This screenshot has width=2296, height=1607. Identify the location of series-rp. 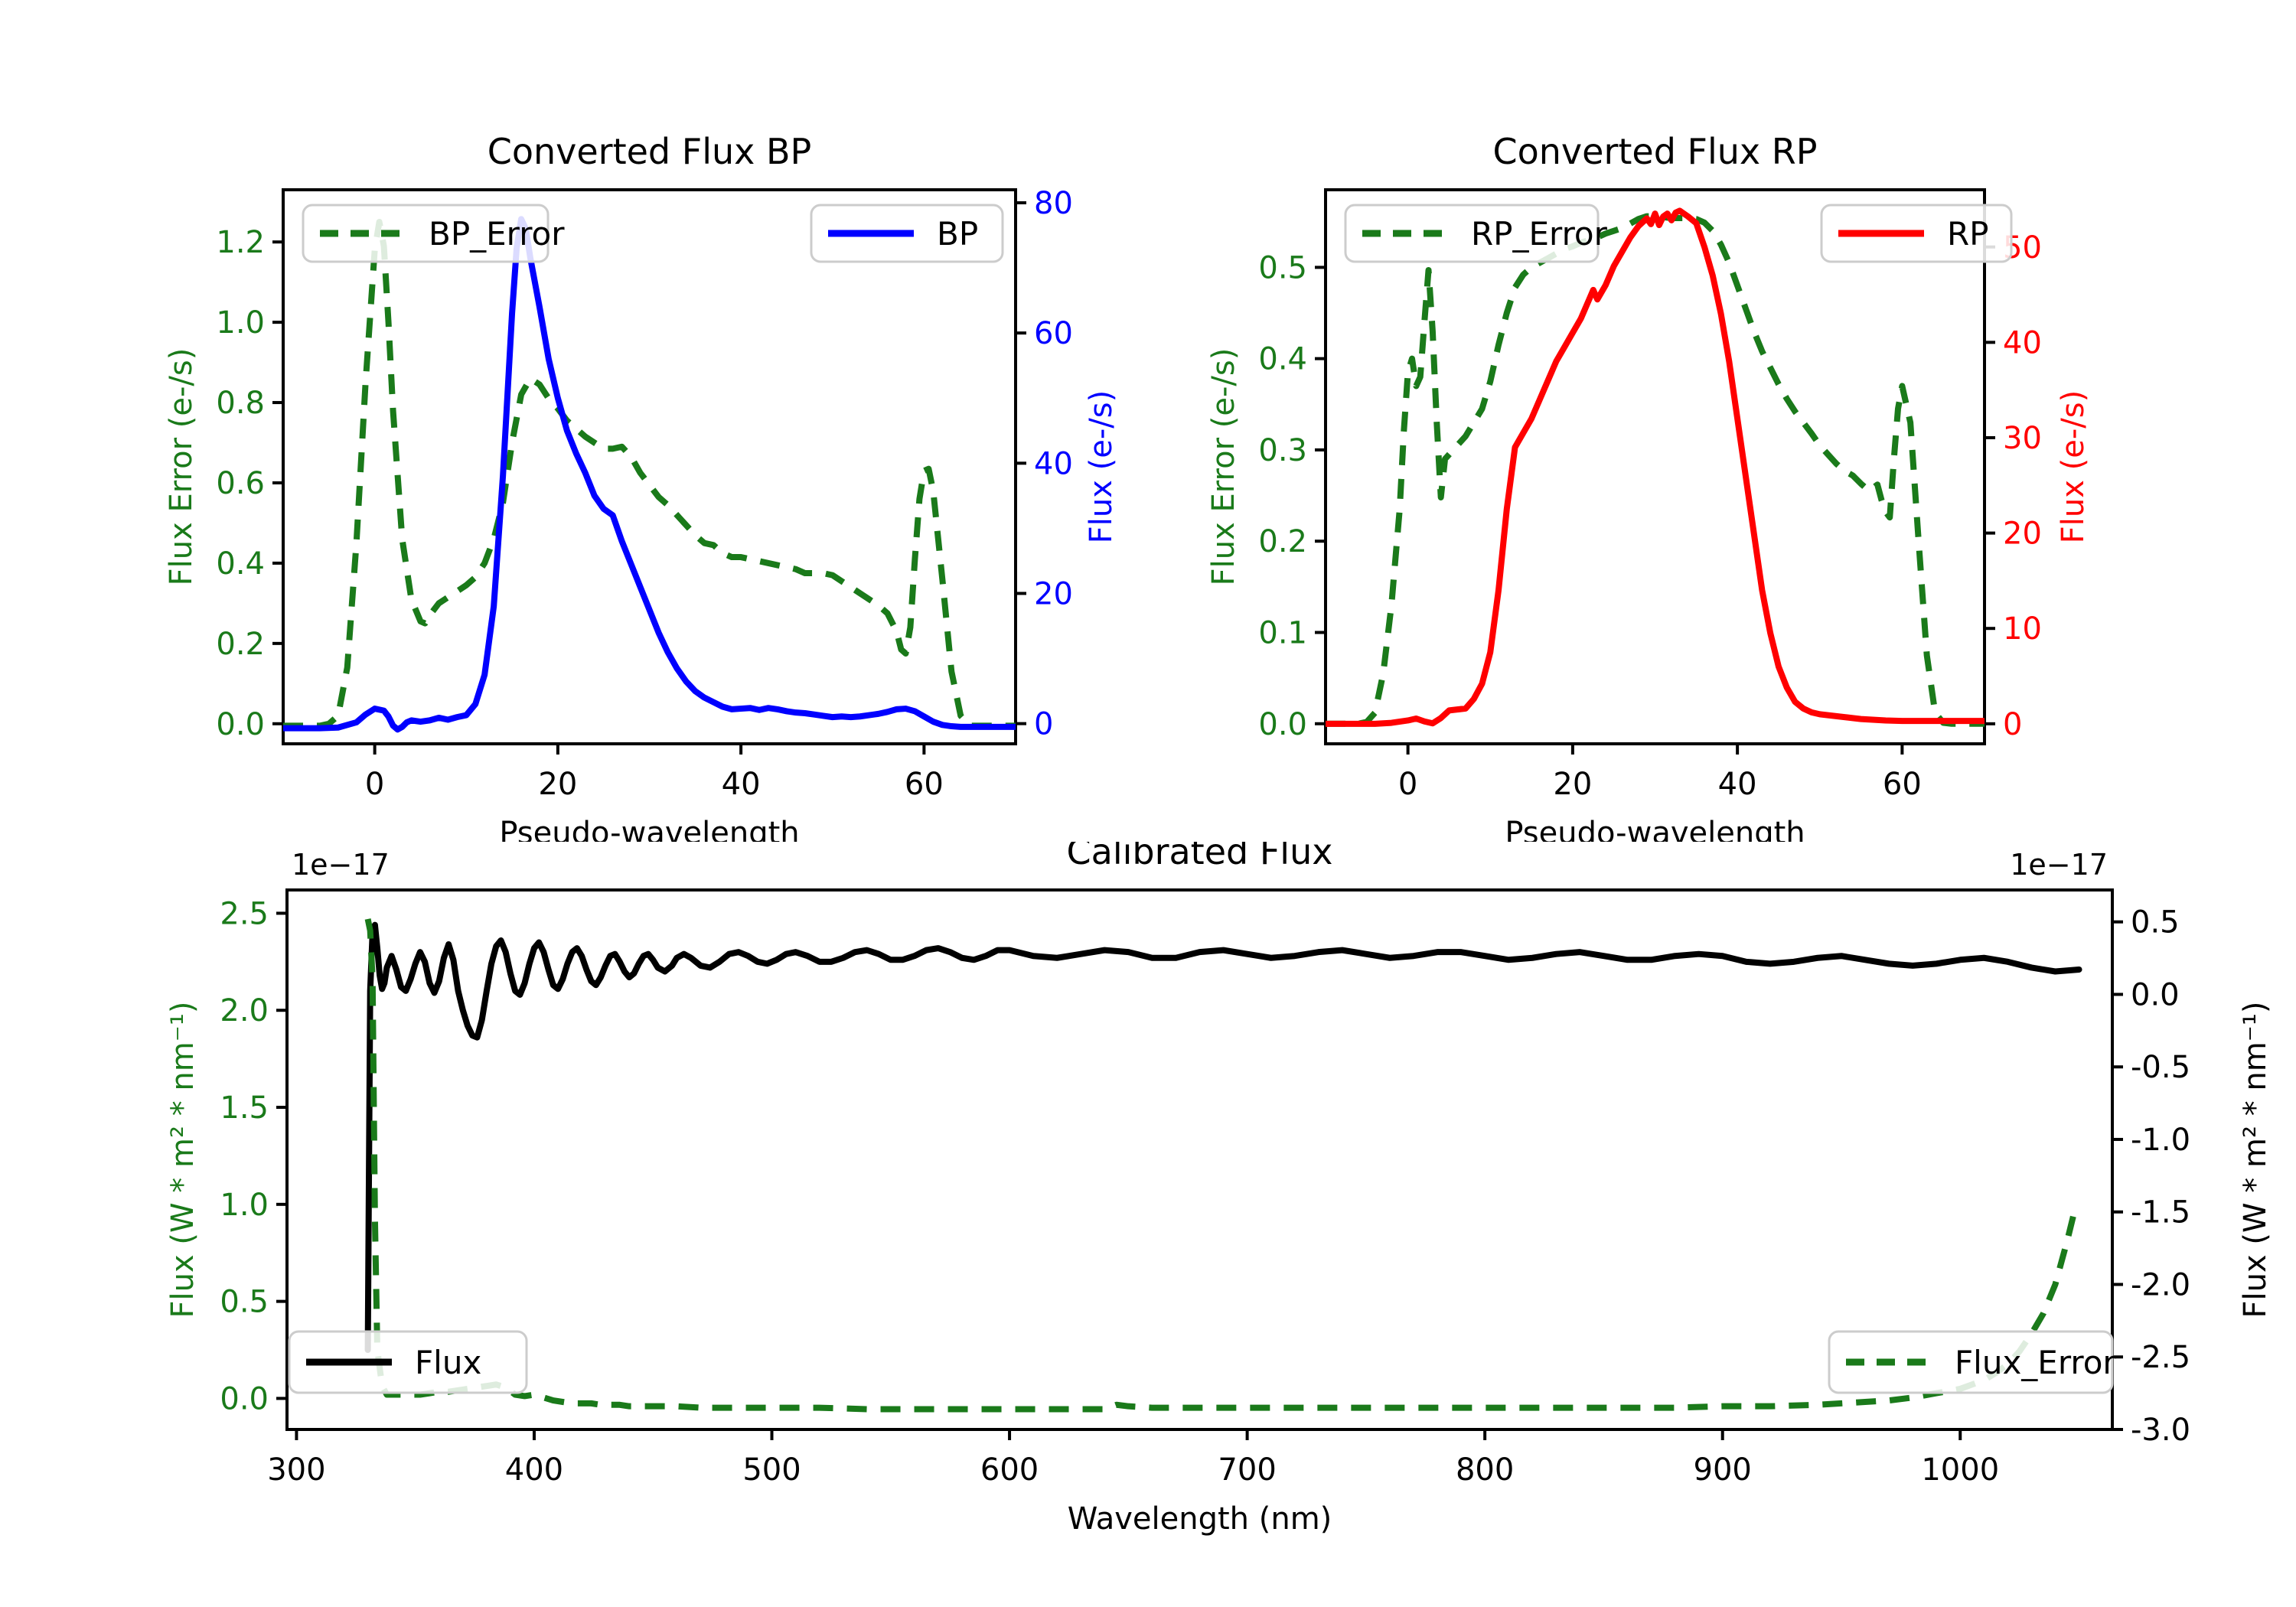
(1655, 467).